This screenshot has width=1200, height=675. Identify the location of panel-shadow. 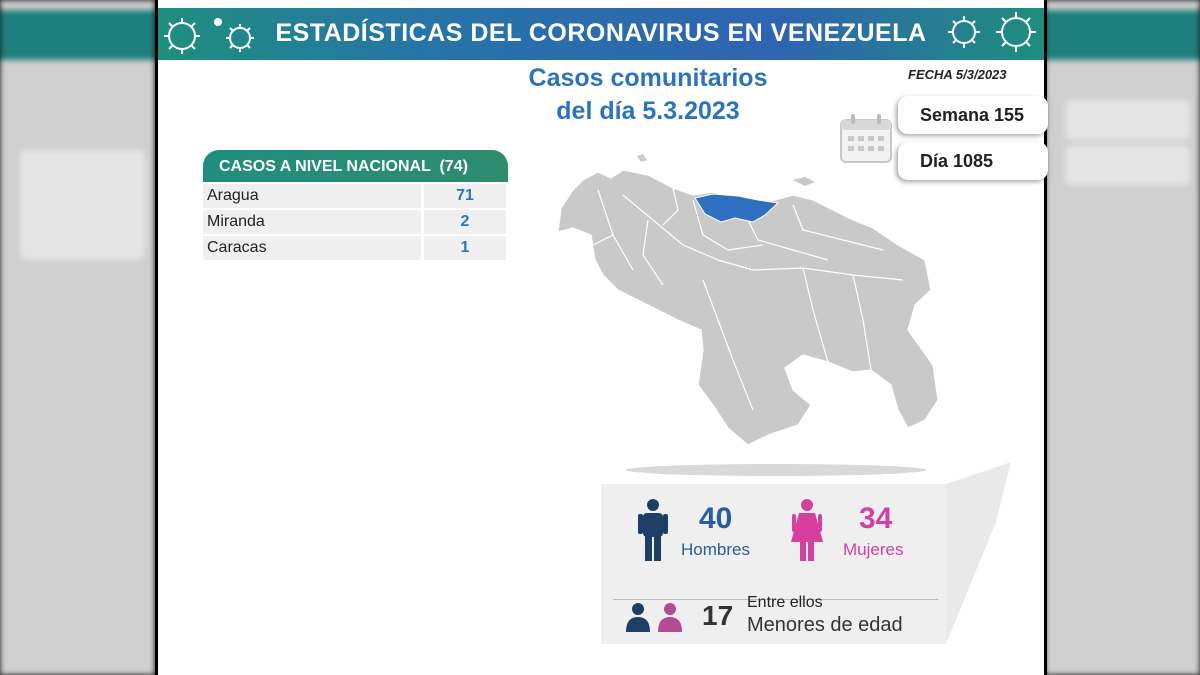
(818, 553).